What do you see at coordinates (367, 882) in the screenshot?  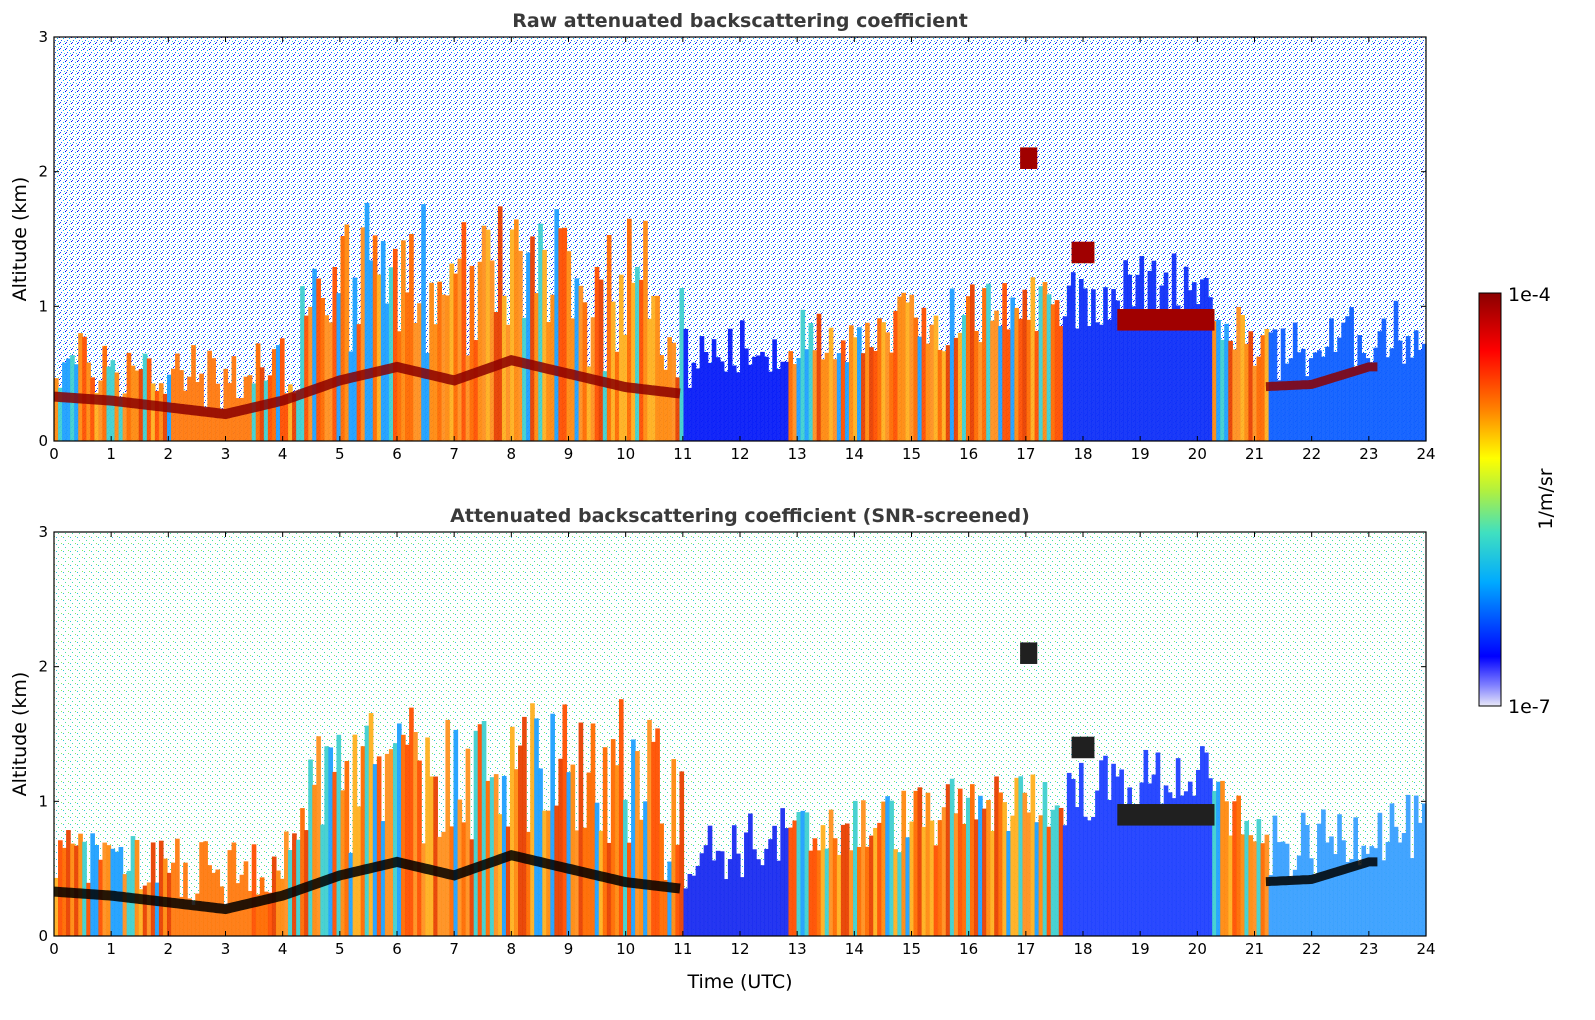 I see `boundary-layer-top` at bounding box center [367, 882].